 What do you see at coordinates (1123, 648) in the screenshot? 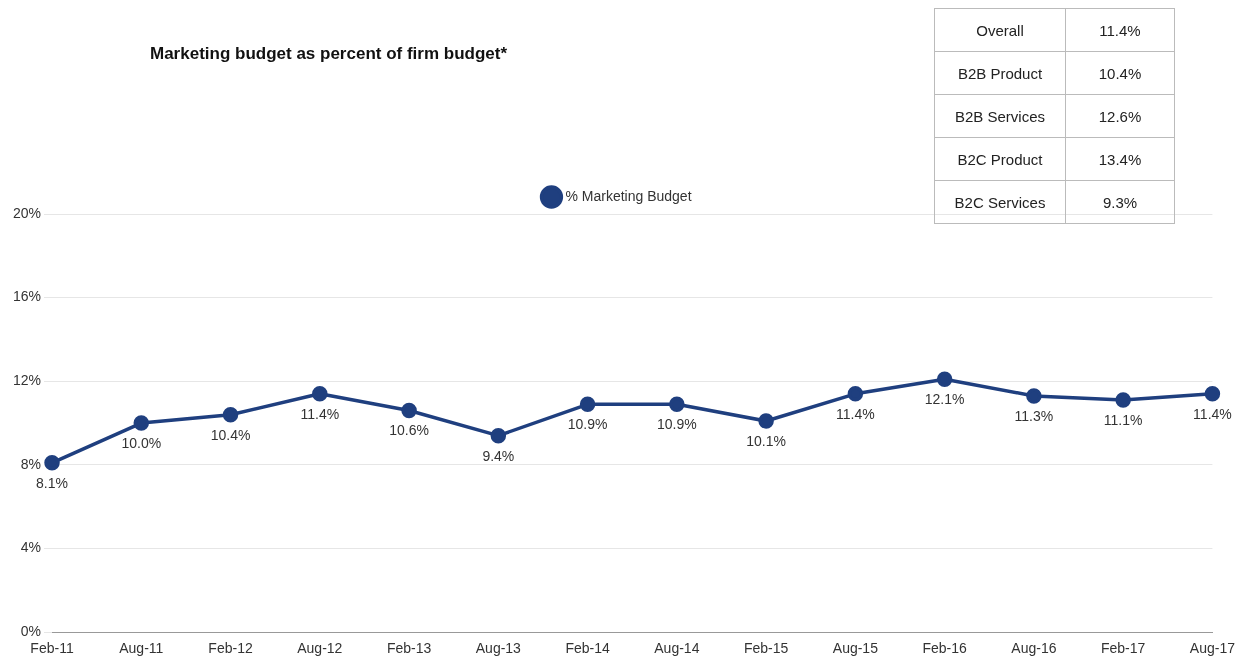
I see `x-tick-label: Feb-17` at bounding box center [1123, 648].